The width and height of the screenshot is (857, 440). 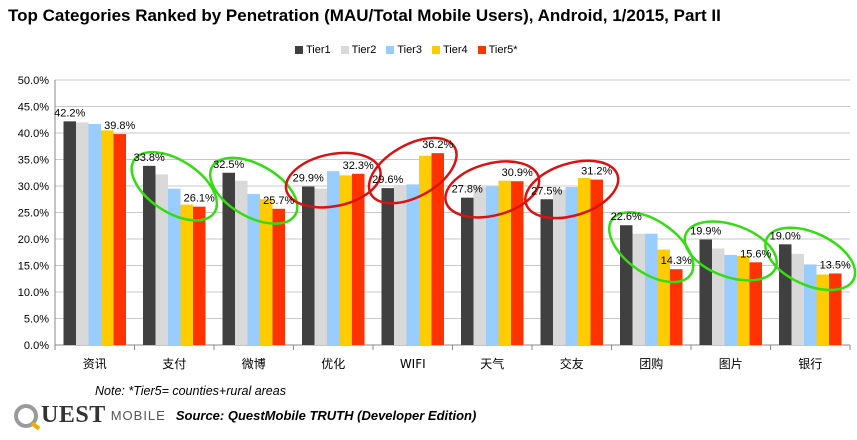 I want to click on data-label: 19.0%, so click(x=785, y=236).